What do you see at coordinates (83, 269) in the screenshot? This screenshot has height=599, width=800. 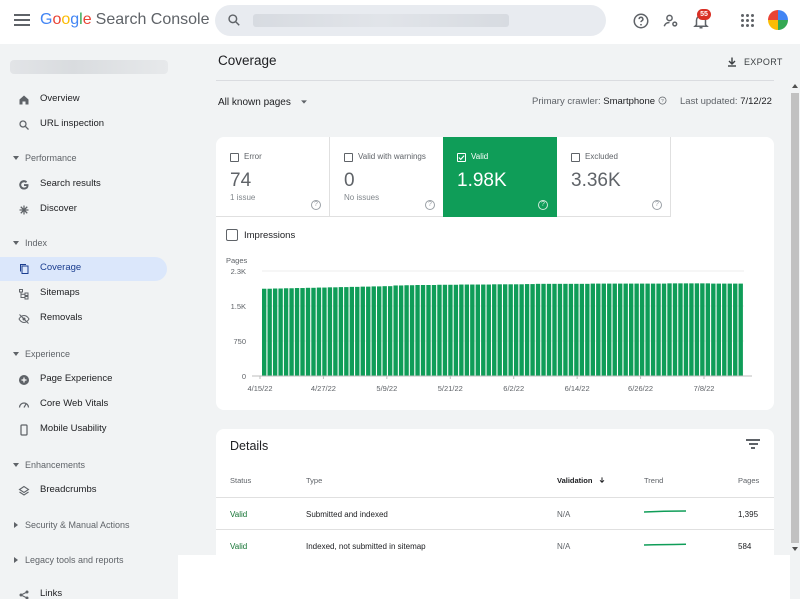 I see `sidebar-item-coverage: Coverage` at bounding box center [83, 269].